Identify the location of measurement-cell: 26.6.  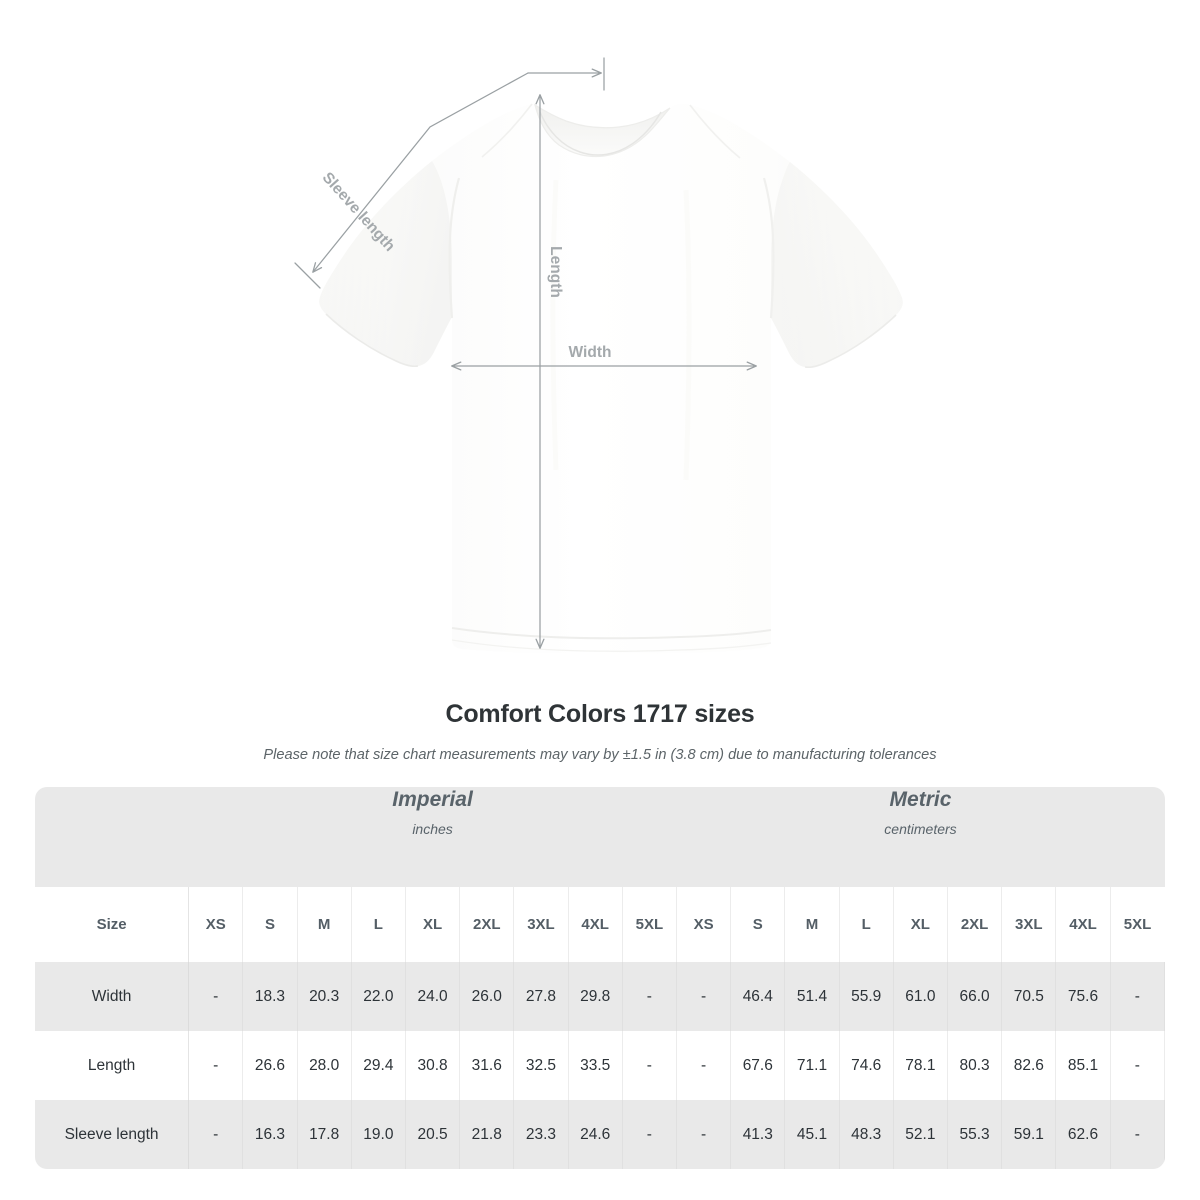
(270, 1065).